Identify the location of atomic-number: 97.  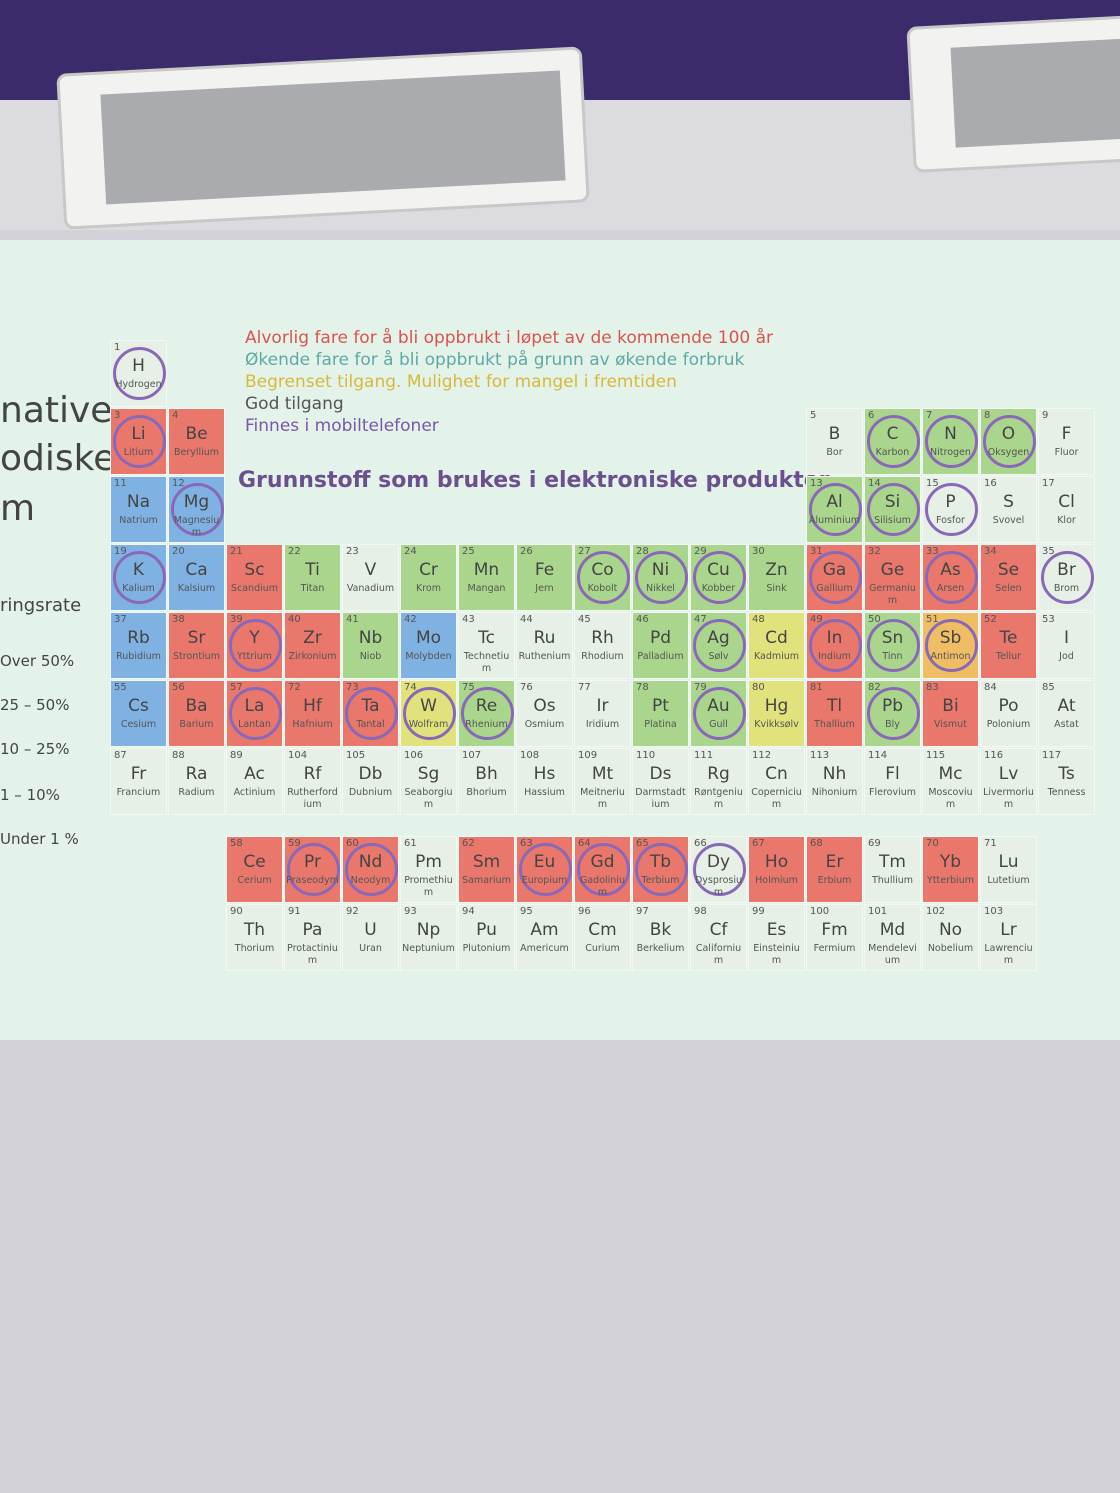
(642, 912).